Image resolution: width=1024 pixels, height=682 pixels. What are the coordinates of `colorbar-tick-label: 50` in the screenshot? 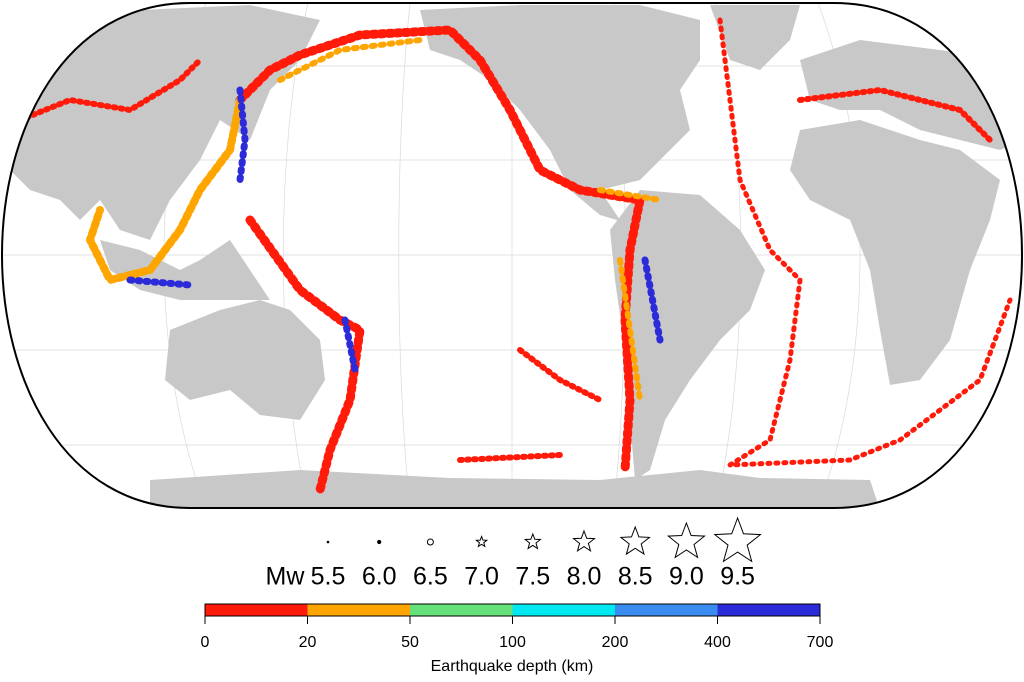 It's located at (410, 642).